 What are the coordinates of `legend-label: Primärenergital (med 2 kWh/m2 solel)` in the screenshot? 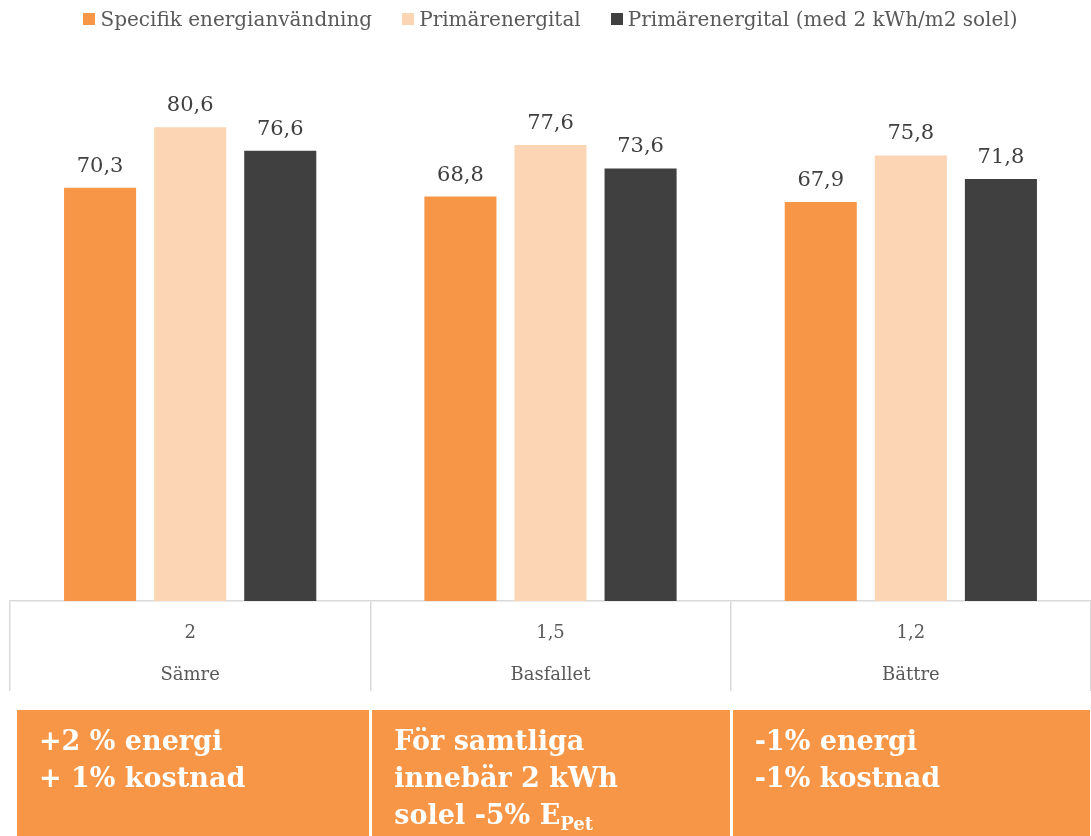 It's located at (822, 19).